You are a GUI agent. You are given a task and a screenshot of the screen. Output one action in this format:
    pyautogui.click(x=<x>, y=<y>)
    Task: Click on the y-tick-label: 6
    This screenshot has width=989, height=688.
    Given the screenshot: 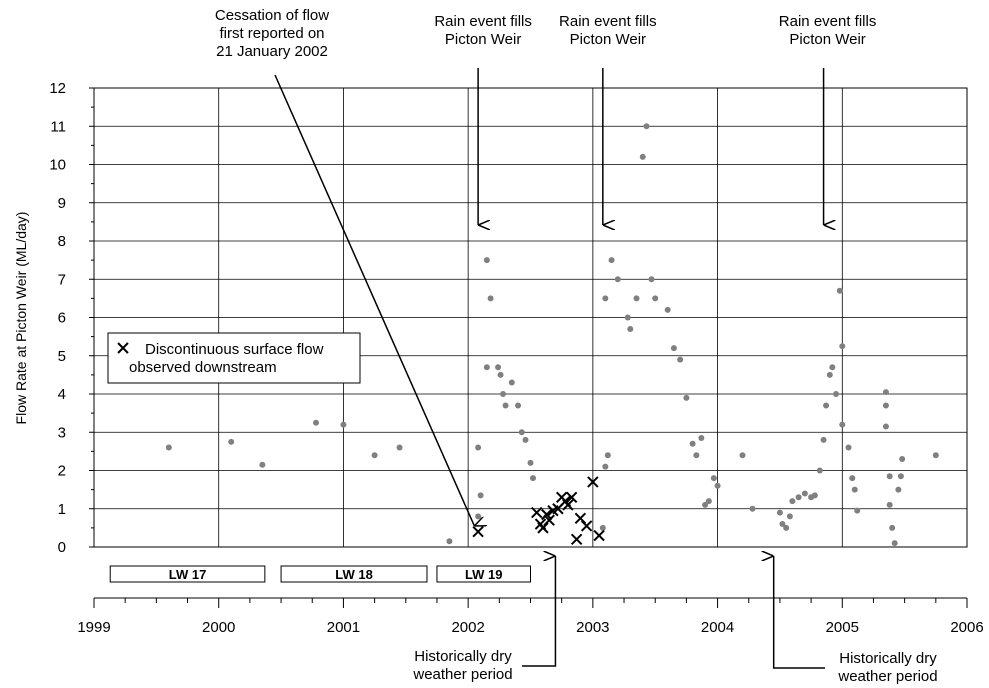 What is the action you would take?
    pyautogui.click(x=62, y=318)
    